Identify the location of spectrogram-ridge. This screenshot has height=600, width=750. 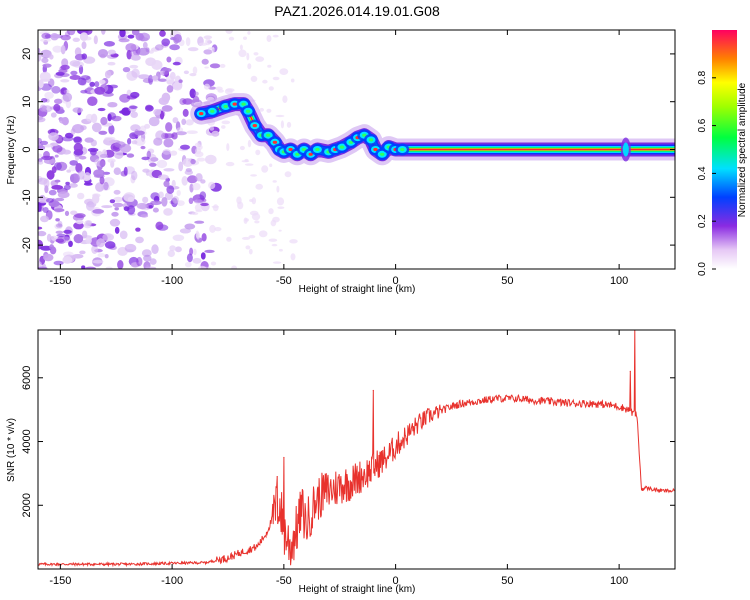
(432, 129).